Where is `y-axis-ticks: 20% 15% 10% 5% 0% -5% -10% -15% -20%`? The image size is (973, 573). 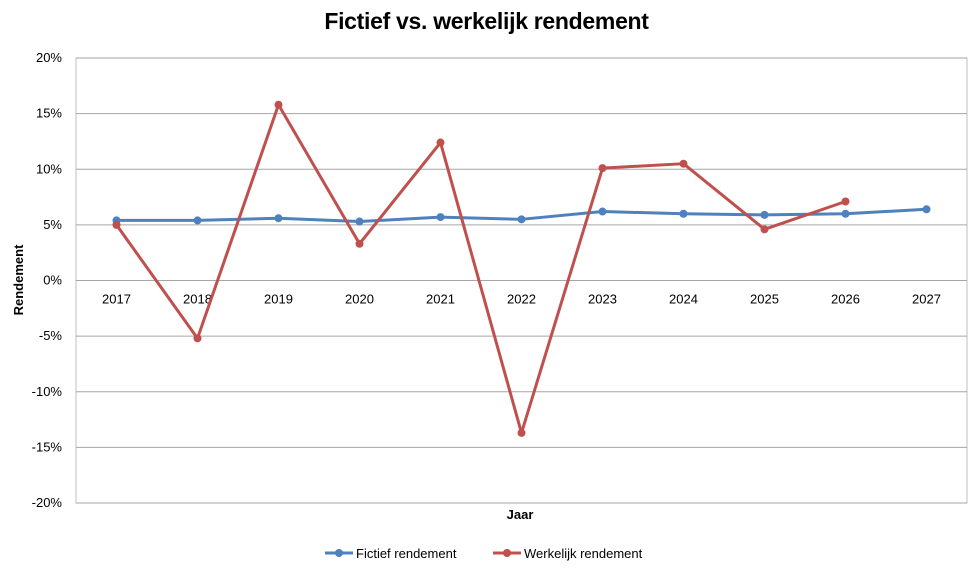 y-axis-ticks: 20% 15% 10% 5% 0% -5% -10% -15% -20% is located at coordinates (47, 280).